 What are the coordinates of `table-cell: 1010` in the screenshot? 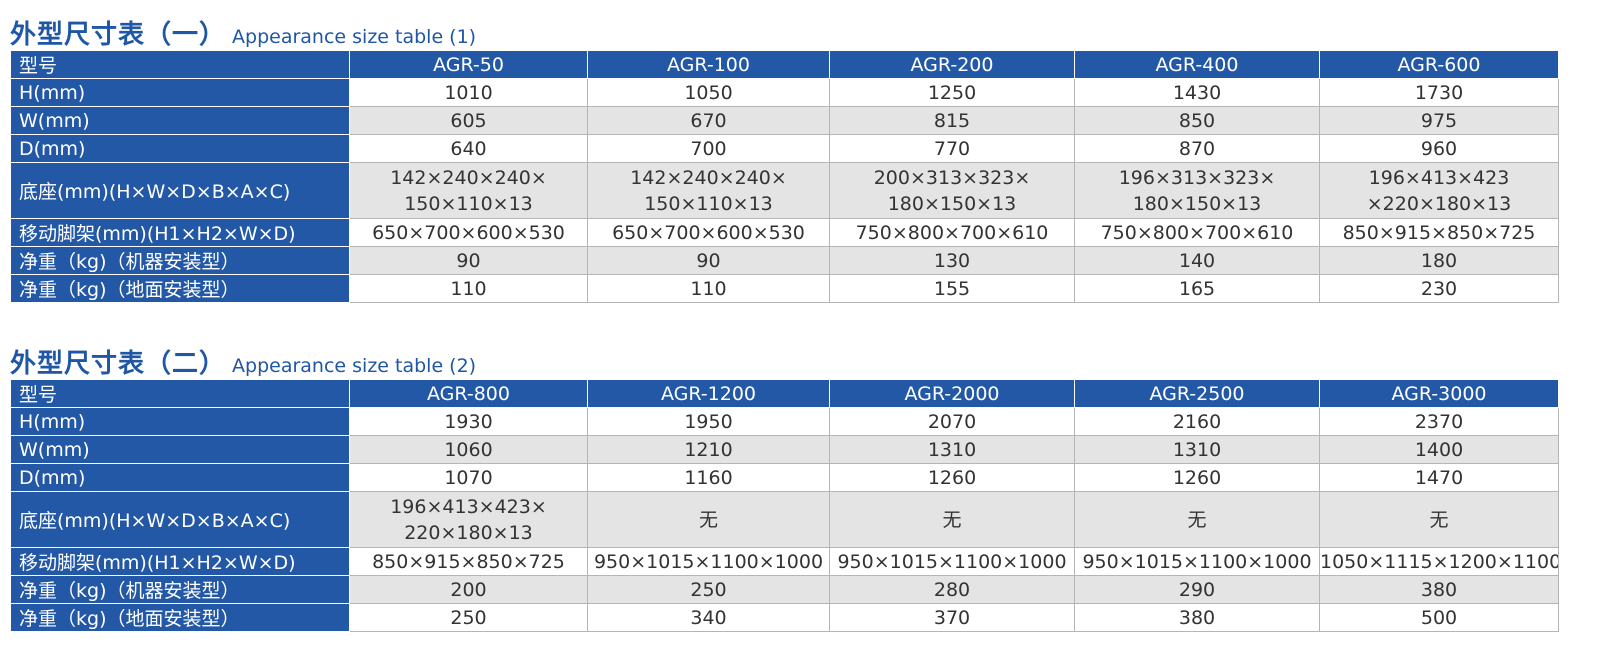 It's located at (468, 92).